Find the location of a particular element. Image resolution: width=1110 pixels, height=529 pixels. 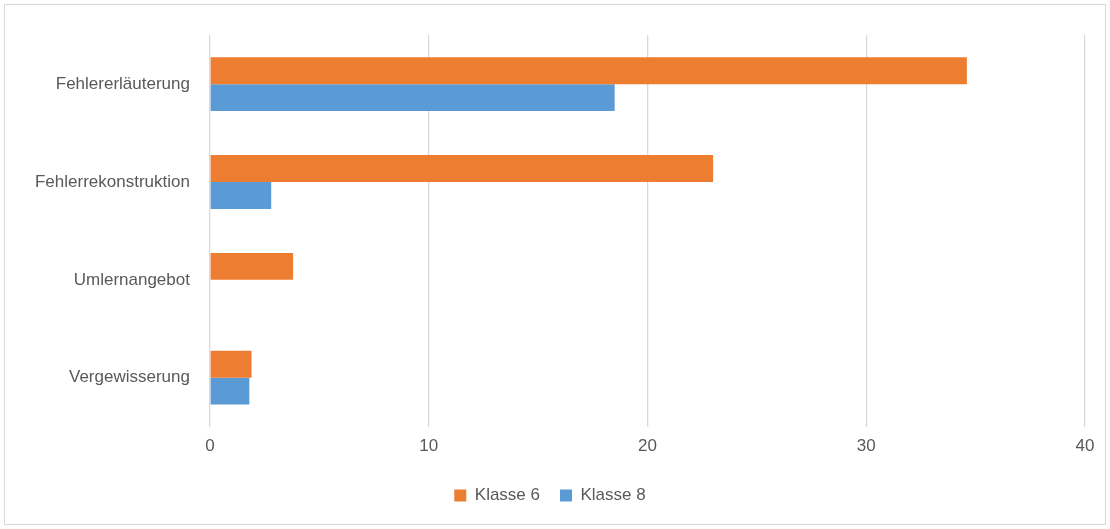

y-tick-label: Vergewisserung is located at coordinates (129, 377).